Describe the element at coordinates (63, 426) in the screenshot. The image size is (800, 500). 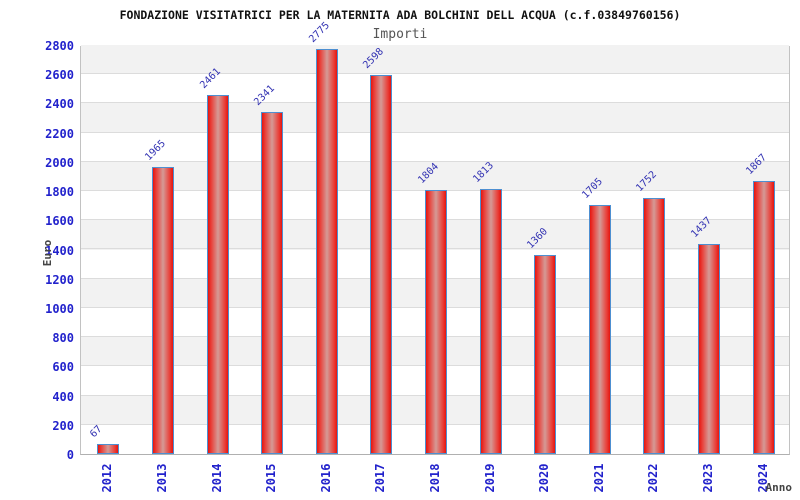
I see `y-tick-label: 200` at that location.